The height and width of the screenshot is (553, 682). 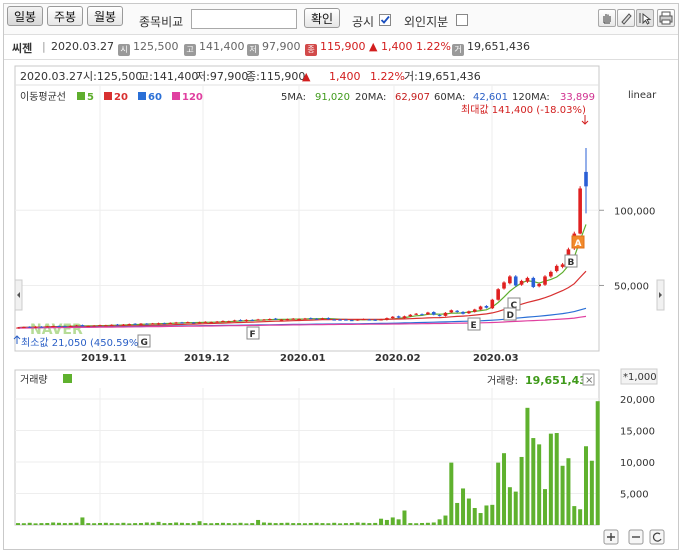 What do you see at coordinates (56, 330) in the screenshot?
I see `naver-watermark: NAVER` at bounding box center [56, 330].